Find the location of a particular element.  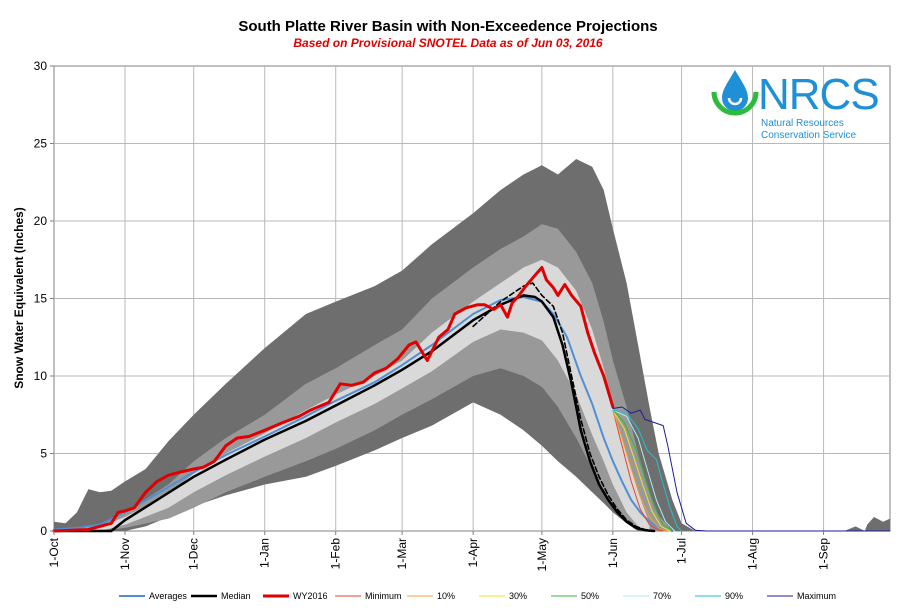

legend-label-30-pct: 30% is located at coordinates (518, 596).